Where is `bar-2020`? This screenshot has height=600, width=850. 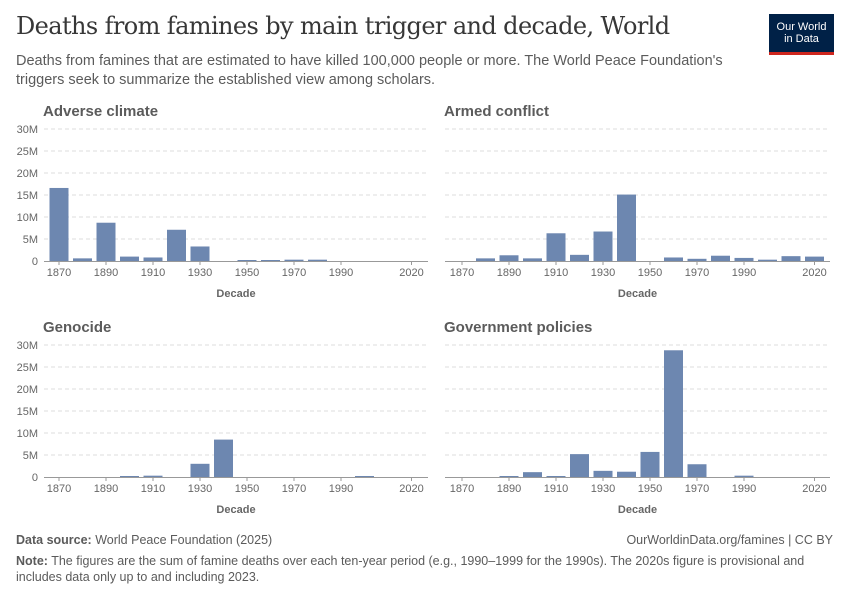
bar-2020 is located at coordinates (814, 258).